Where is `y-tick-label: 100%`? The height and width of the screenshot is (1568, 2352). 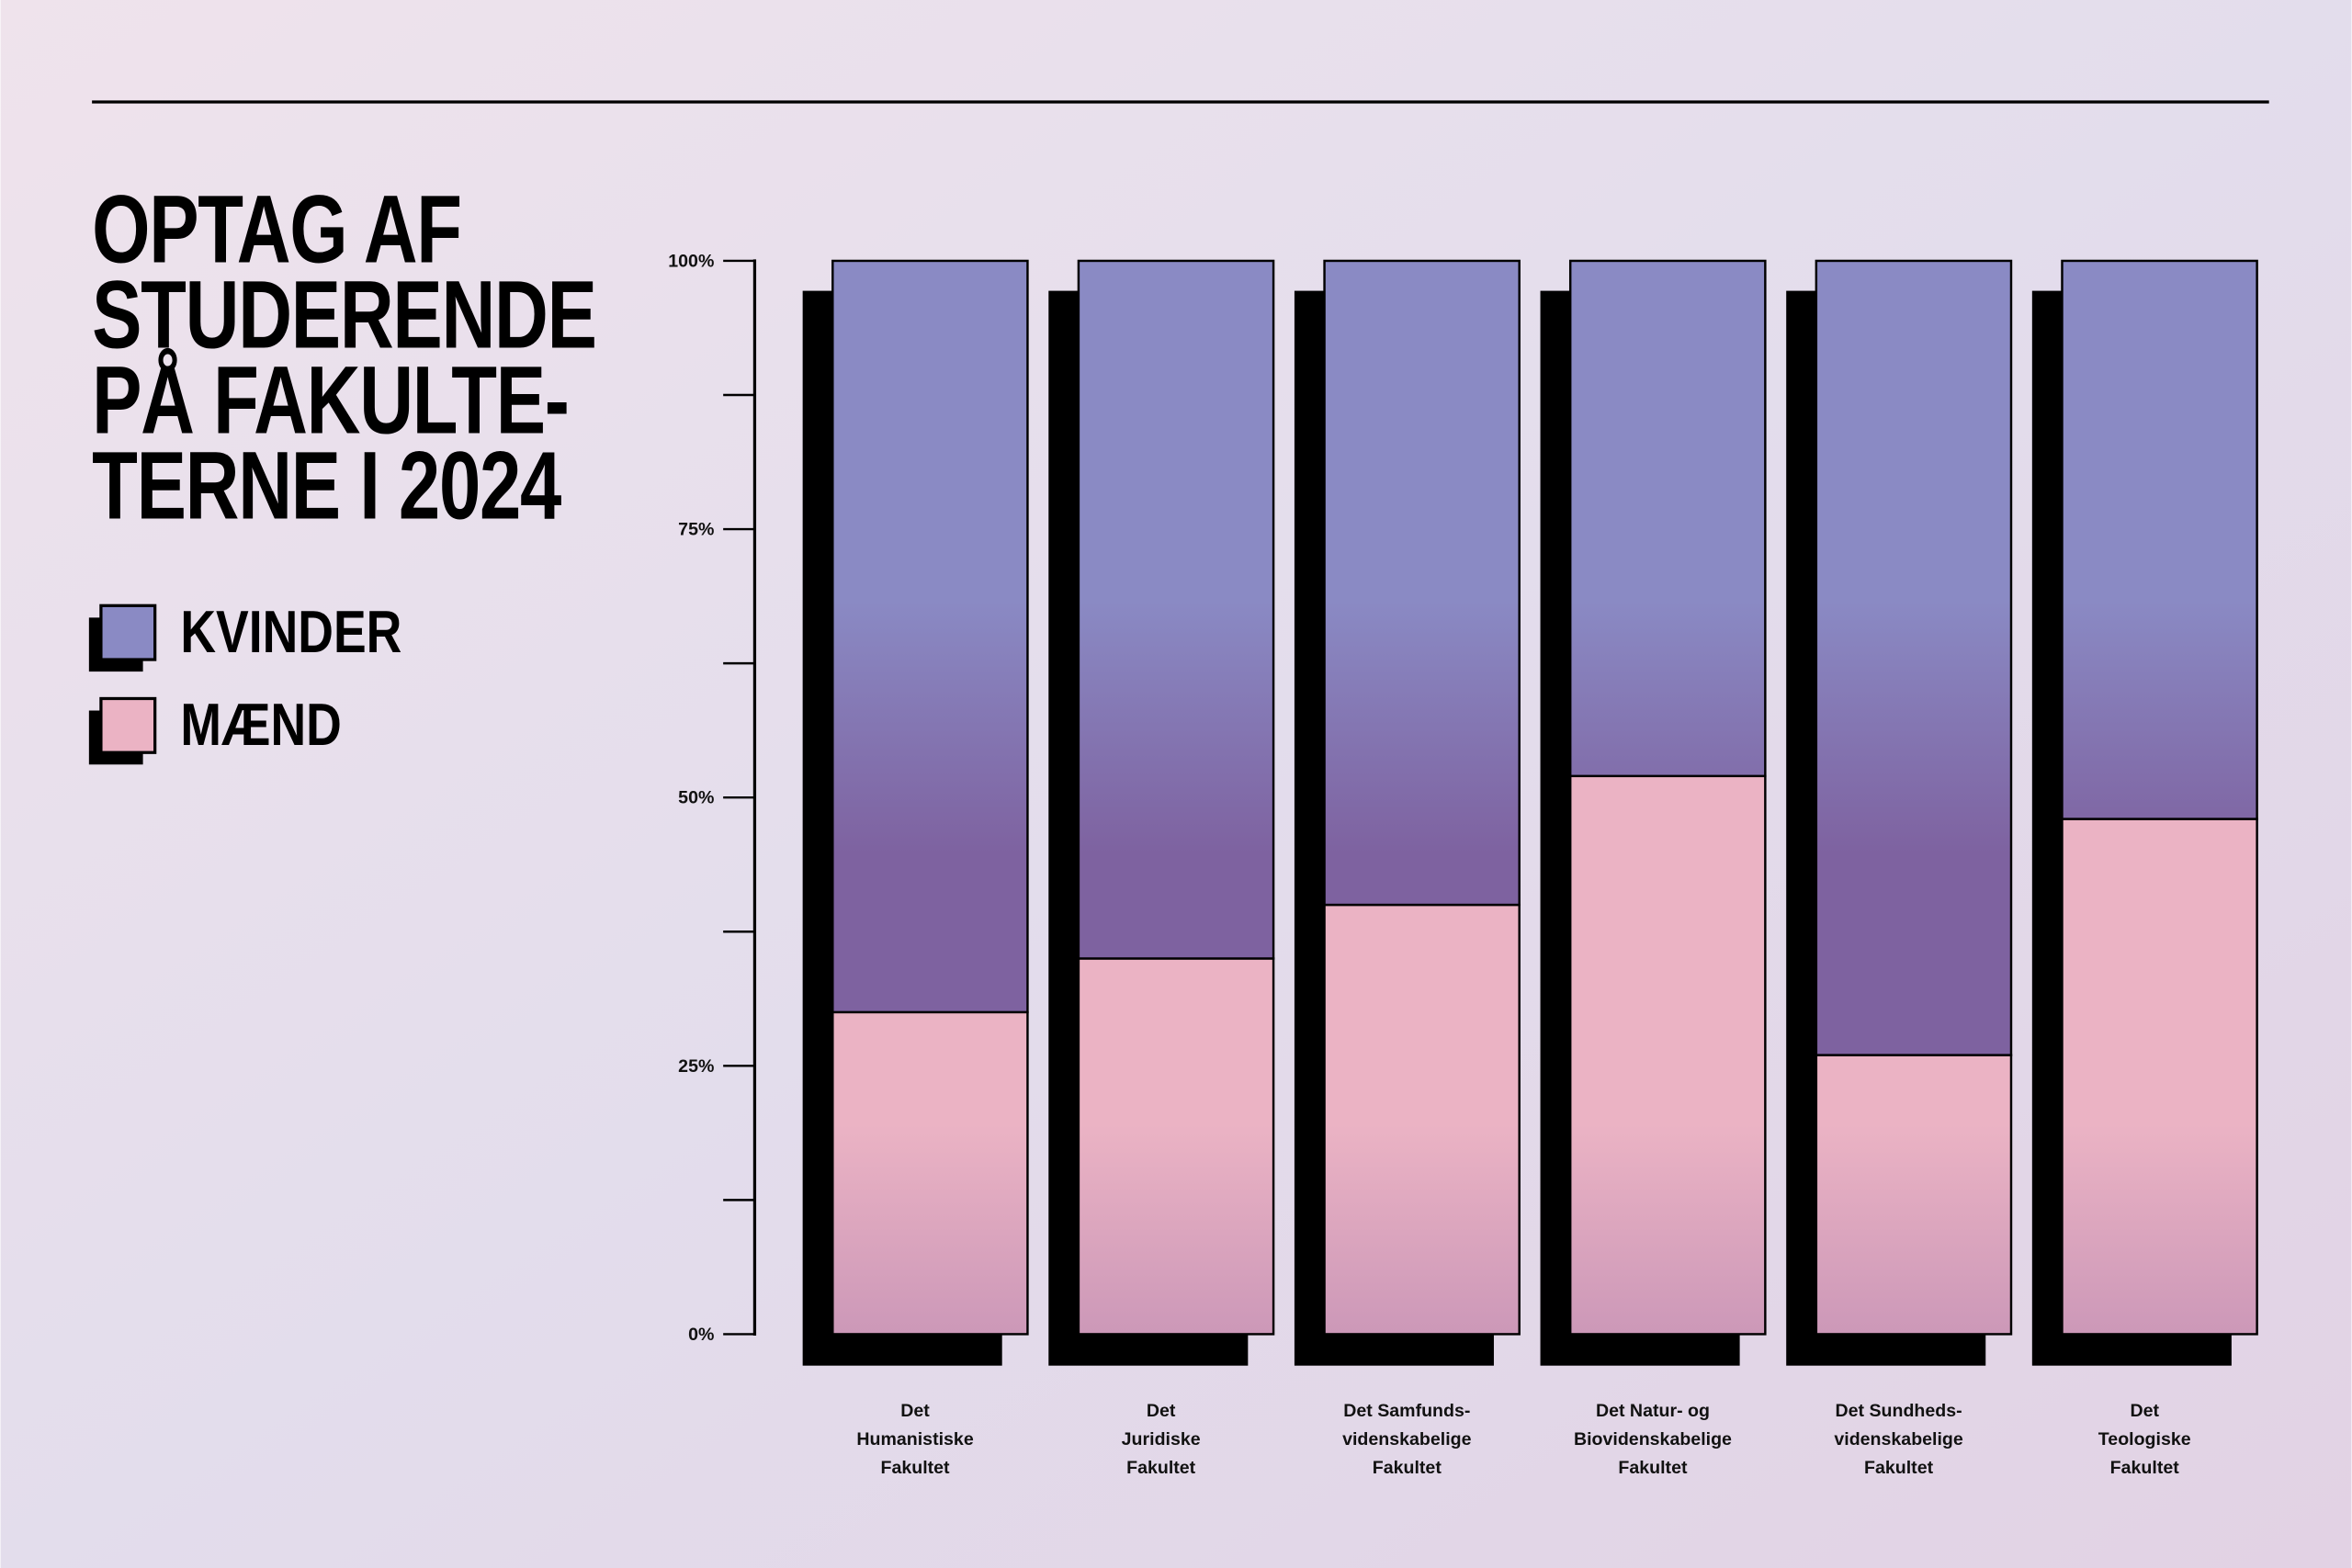 y-tick-label: 100% is located at coordinates (691, 261).